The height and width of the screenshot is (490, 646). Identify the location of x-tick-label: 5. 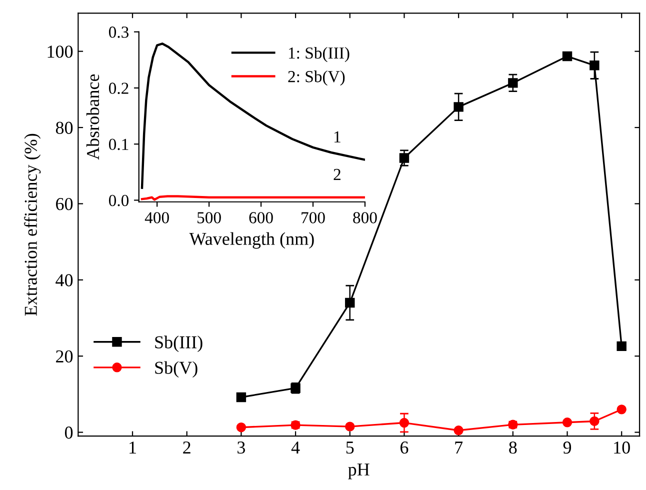
(350, 448).